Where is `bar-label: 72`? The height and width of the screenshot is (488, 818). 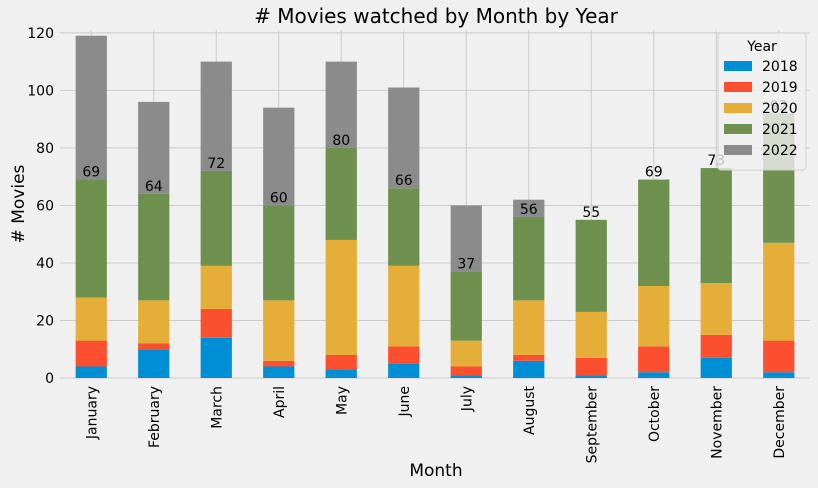
bar-label: 72 is located at coordinates (216, 164).